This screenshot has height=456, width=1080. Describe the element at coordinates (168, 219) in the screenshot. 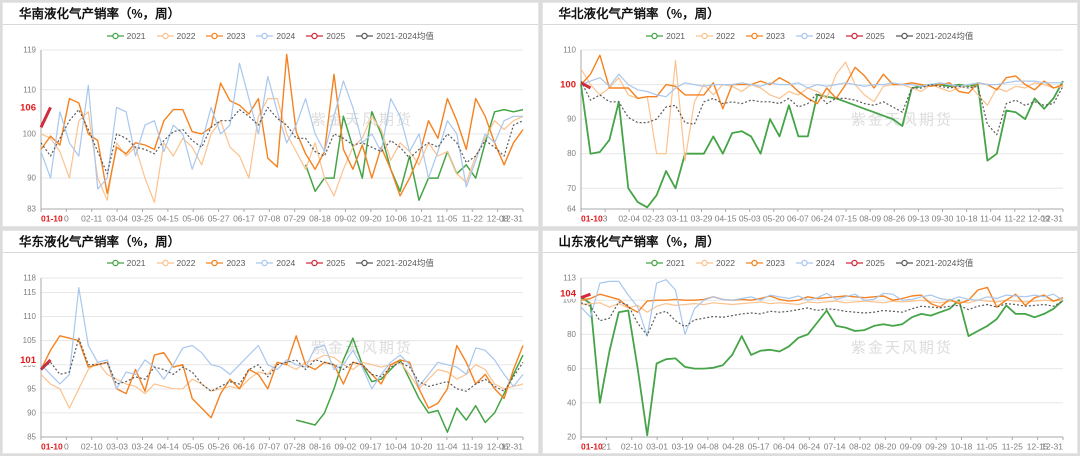

I see `x-tick-label: 04-15` at that location.